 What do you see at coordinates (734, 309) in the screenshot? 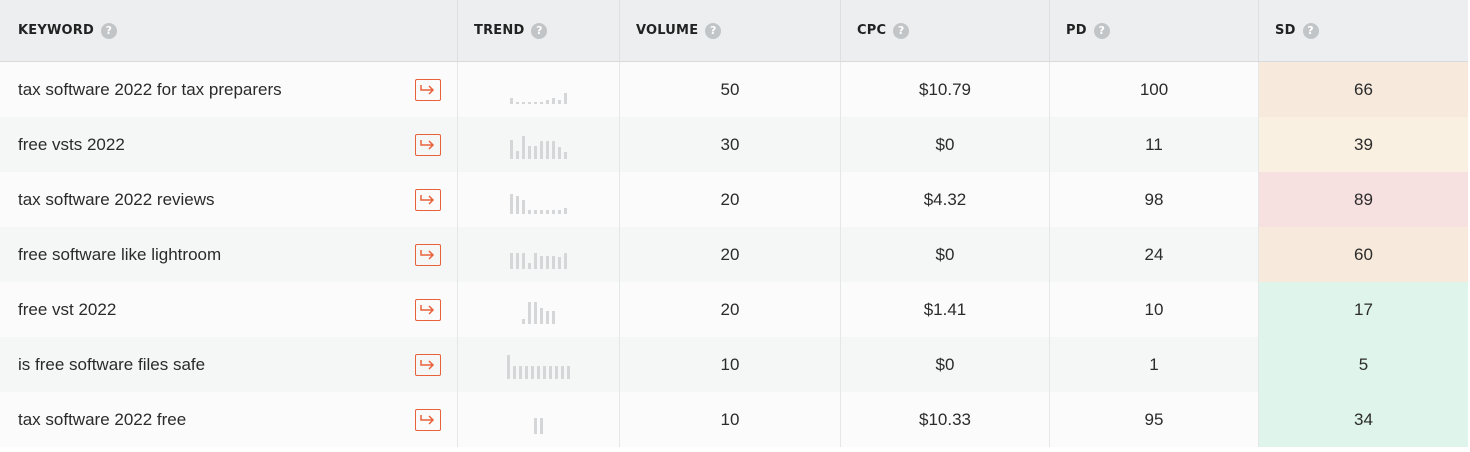
I see `table-row: free vst 2022 20 $1.41 10 17` at bounding box center [734, 309].